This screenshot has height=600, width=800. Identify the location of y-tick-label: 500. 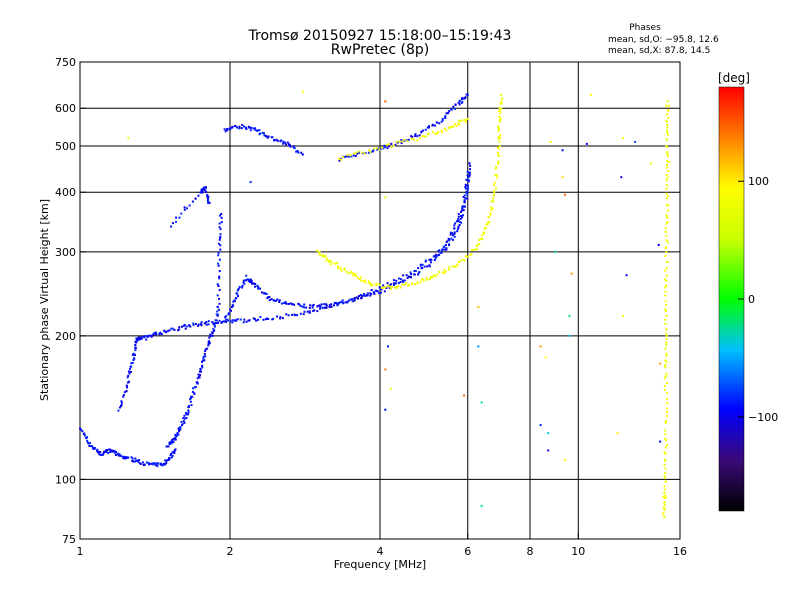
(65, 146).